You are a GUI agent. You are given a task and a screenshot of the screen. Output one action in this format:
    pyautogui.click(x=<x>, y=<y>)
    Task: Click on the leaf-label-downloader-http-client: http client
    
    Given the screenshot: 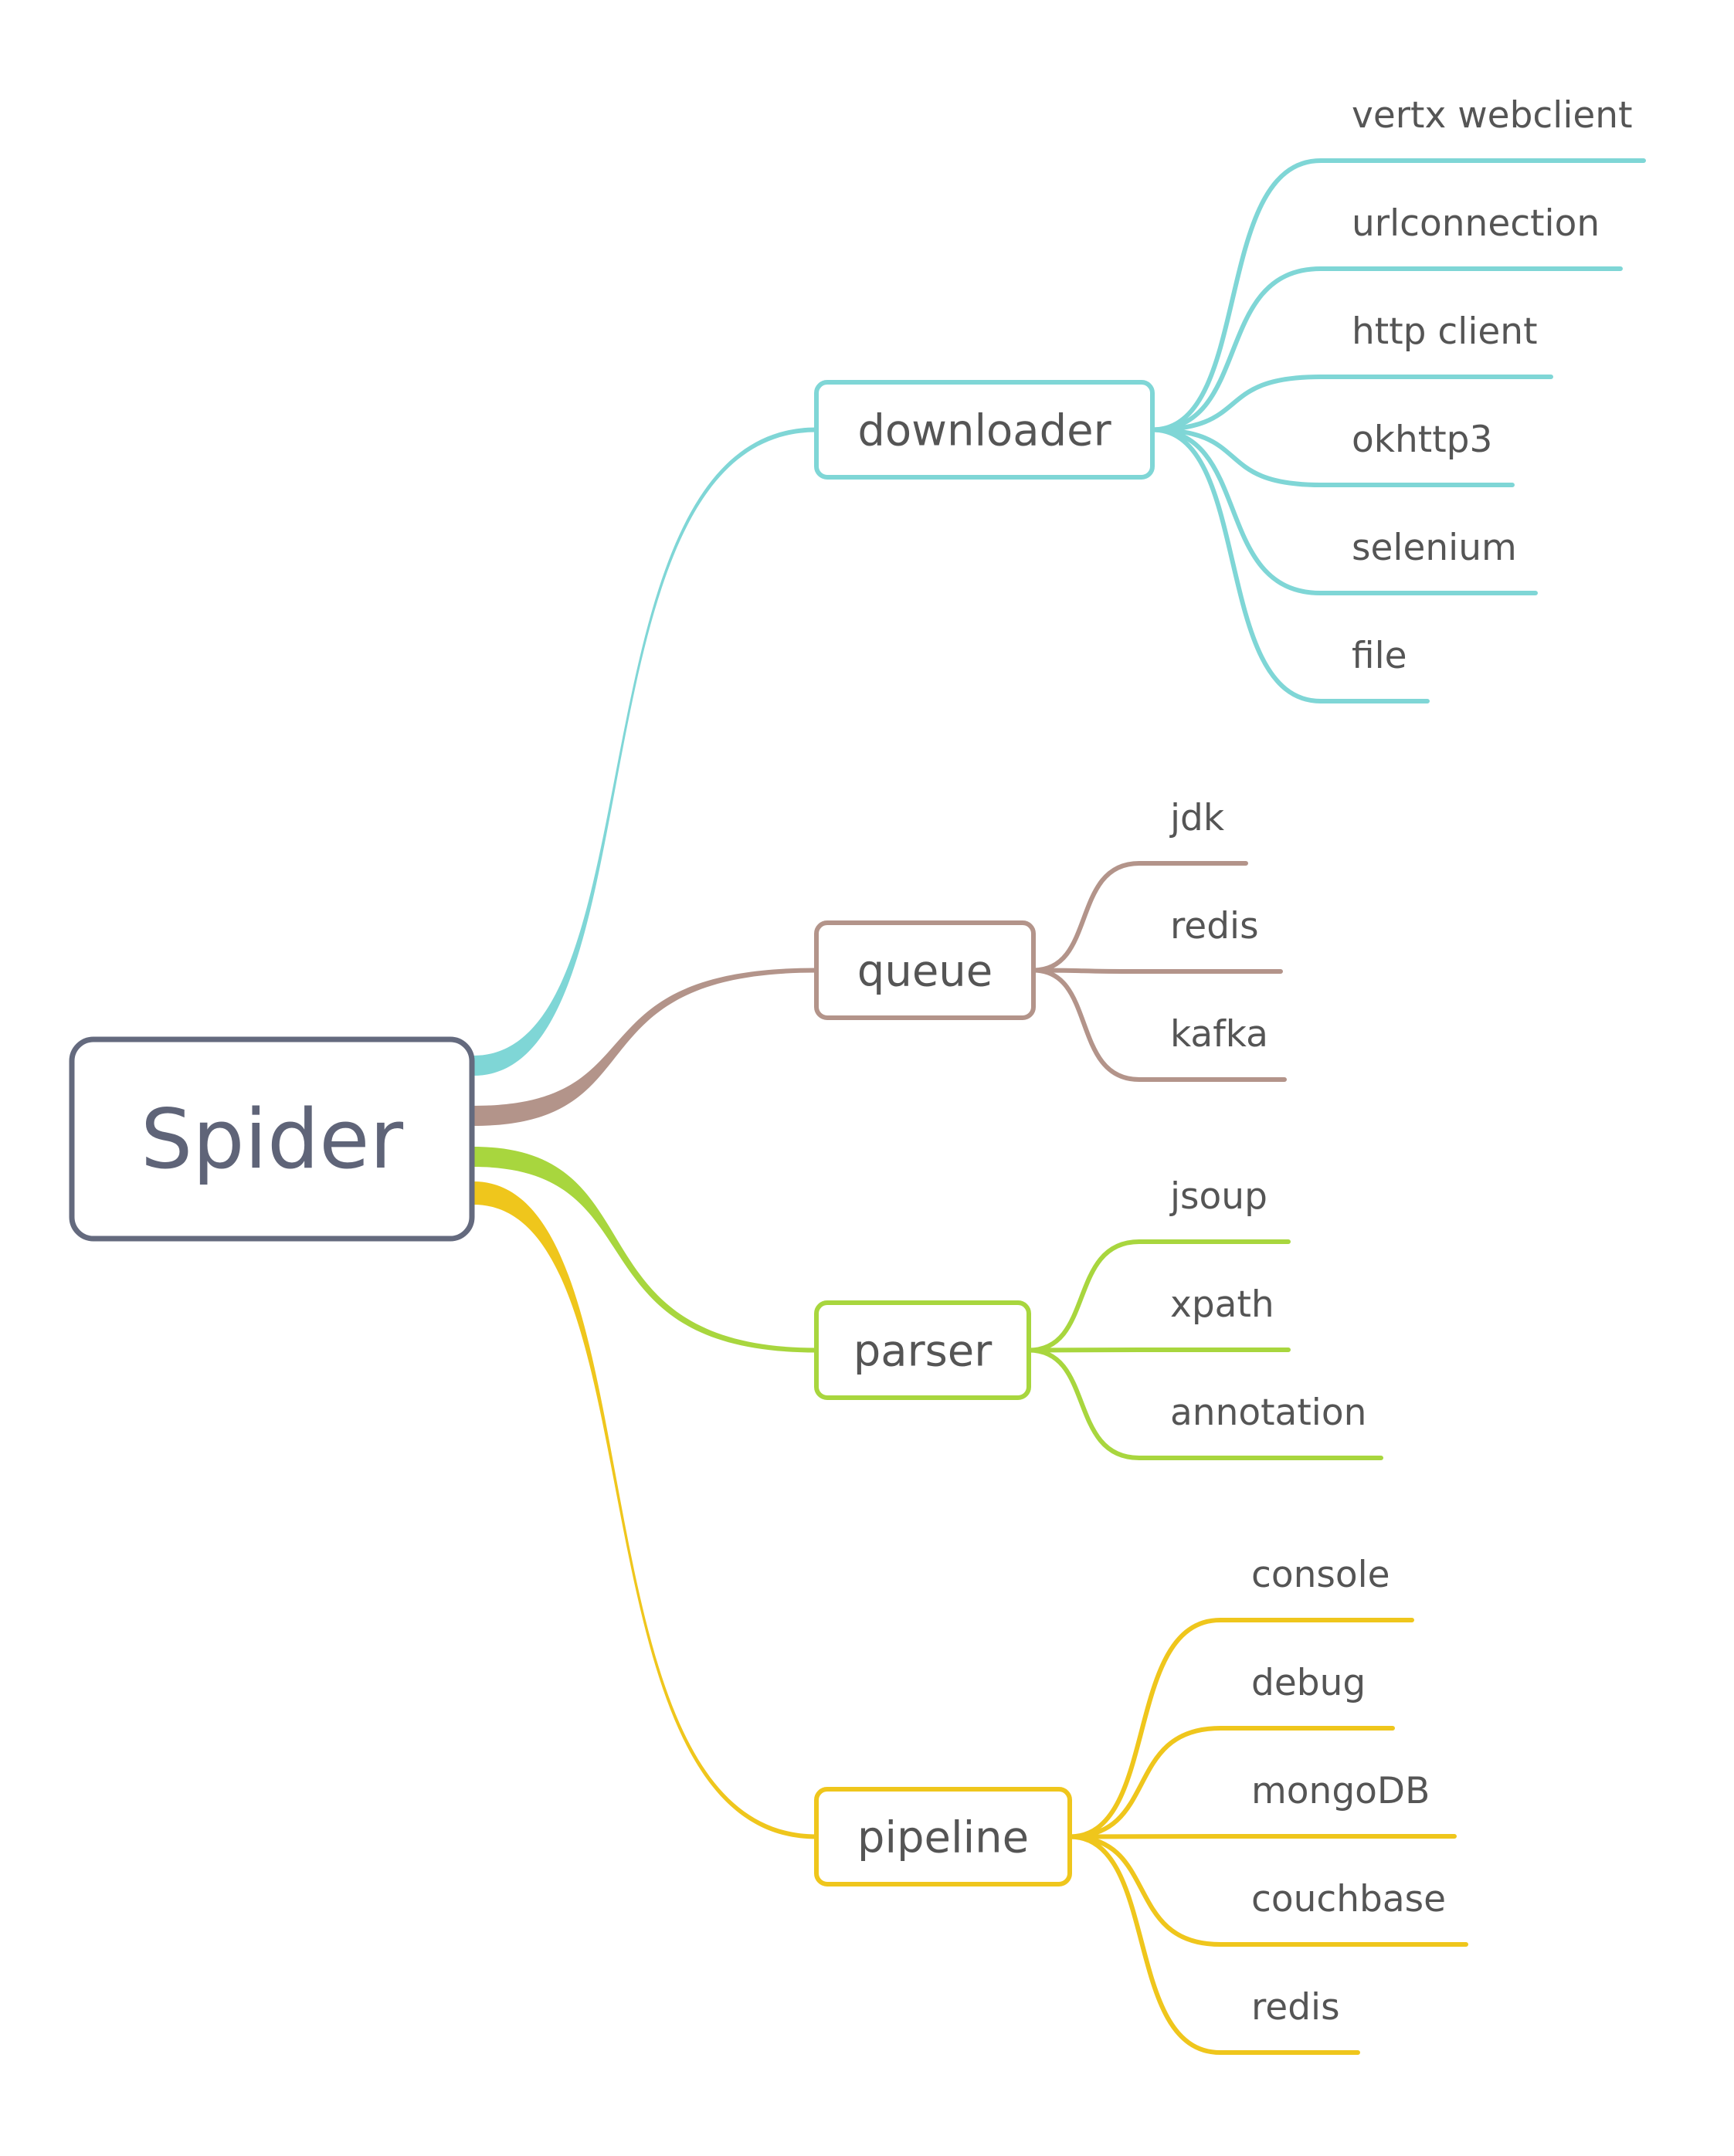 What is the action you would take?
    pyautogui.click(x=1445, y=331)
    